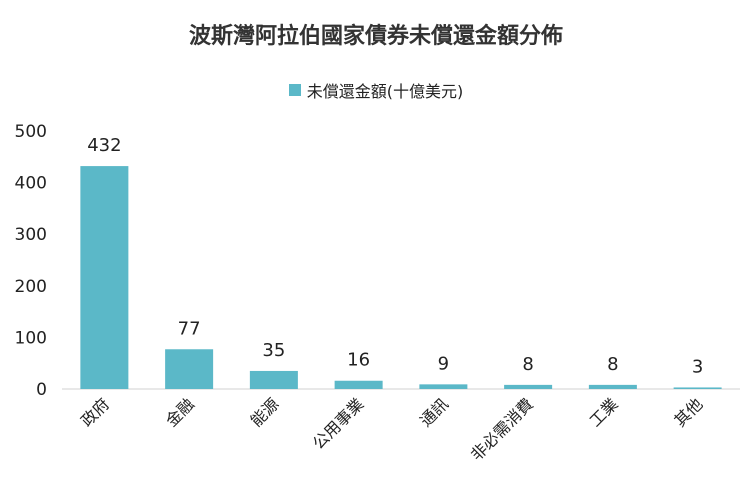 The image size is (752, 501). Describe the element at coordinates (104, 145) in the screenshot. I see `data-label: 432` at that location.